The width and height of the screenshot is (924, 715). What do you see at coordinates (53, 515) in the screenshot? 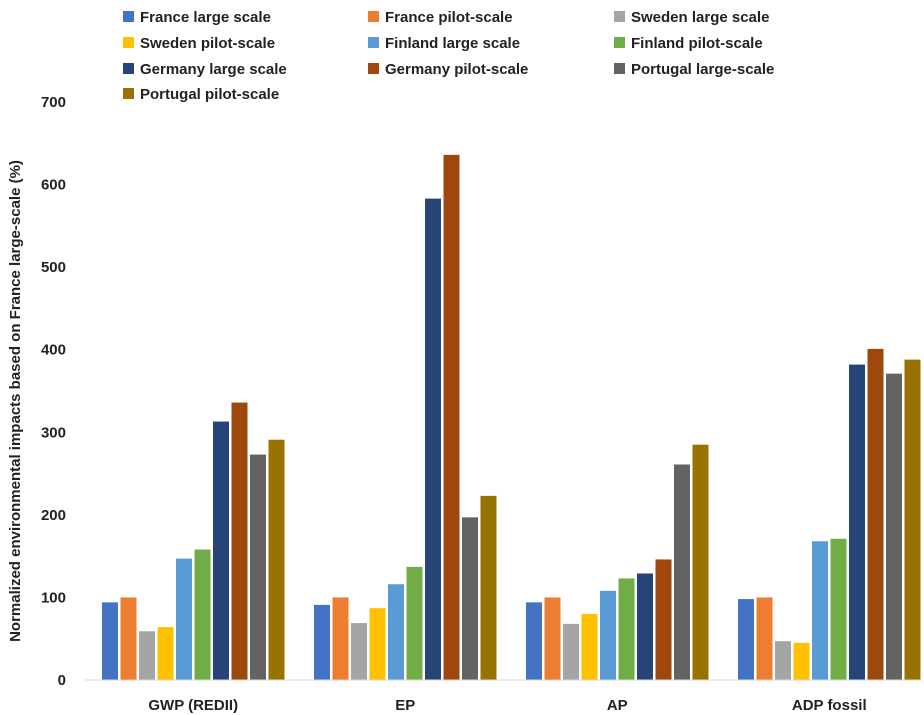
I see `y-tick-label: 200` at bounding box center [53, 515].